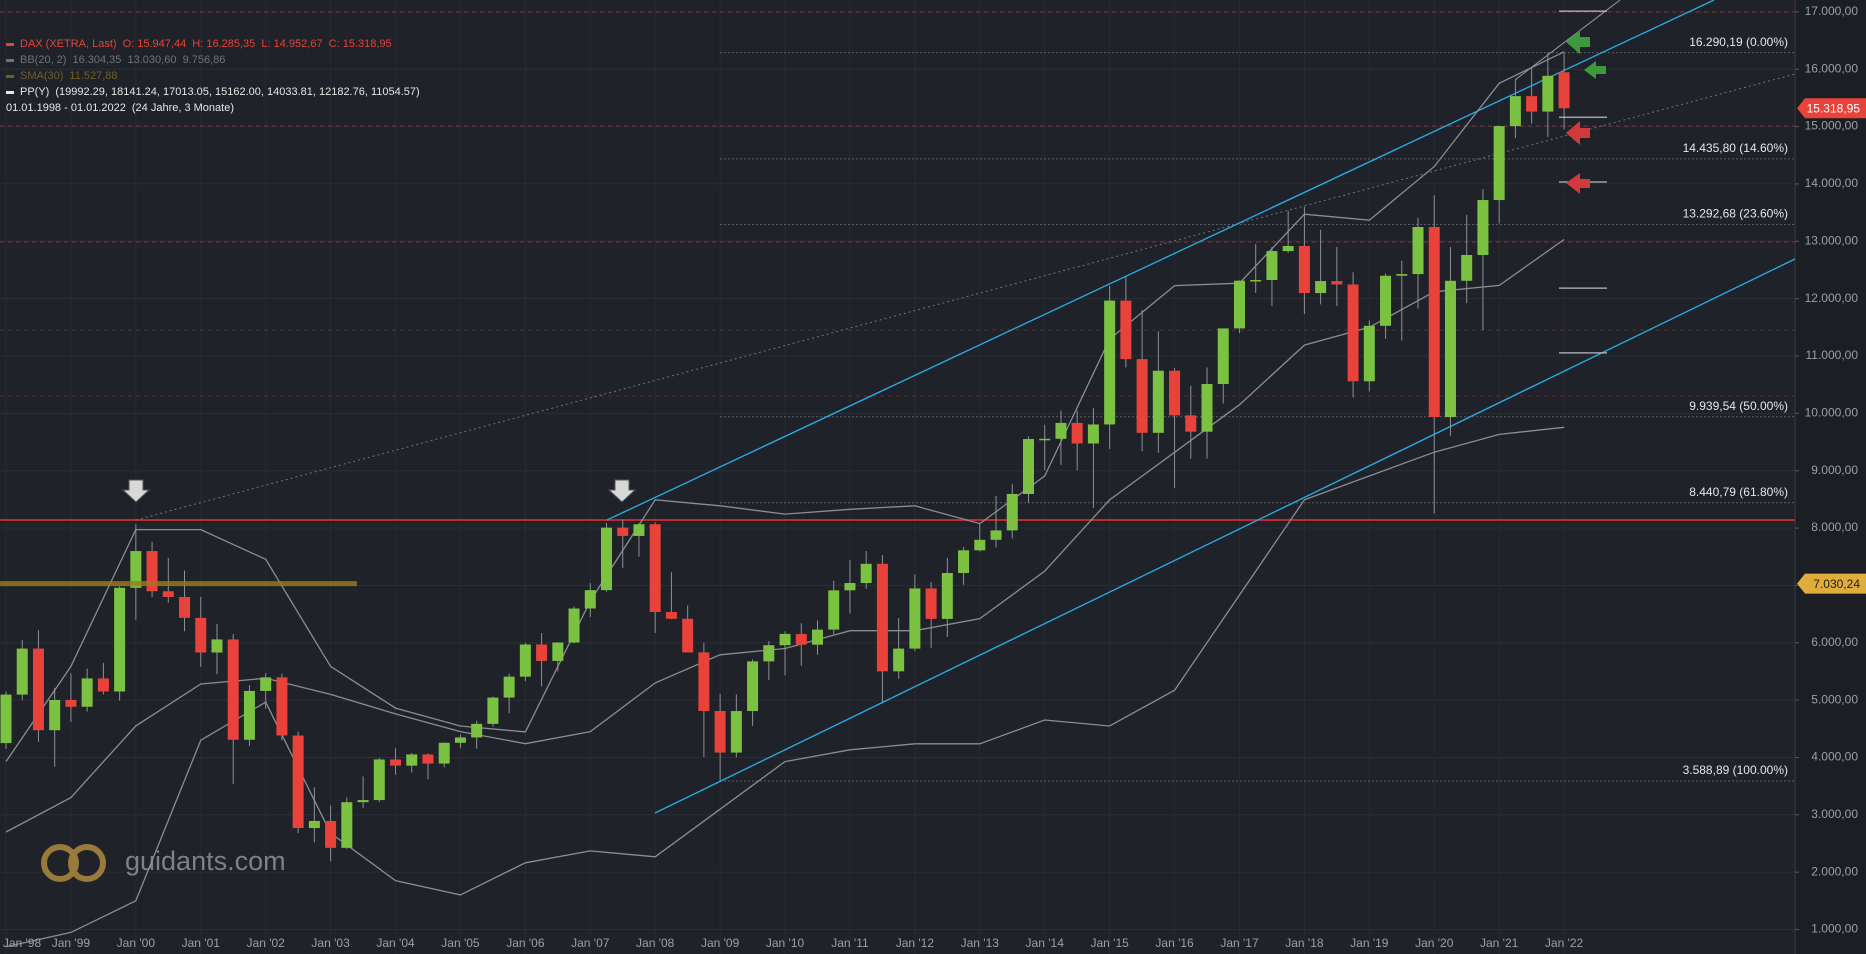  What do you see at coordinates (22, 943) in the screenshot?
I see `x-tick-label: Jan '98` at bounding box center [22, 943].